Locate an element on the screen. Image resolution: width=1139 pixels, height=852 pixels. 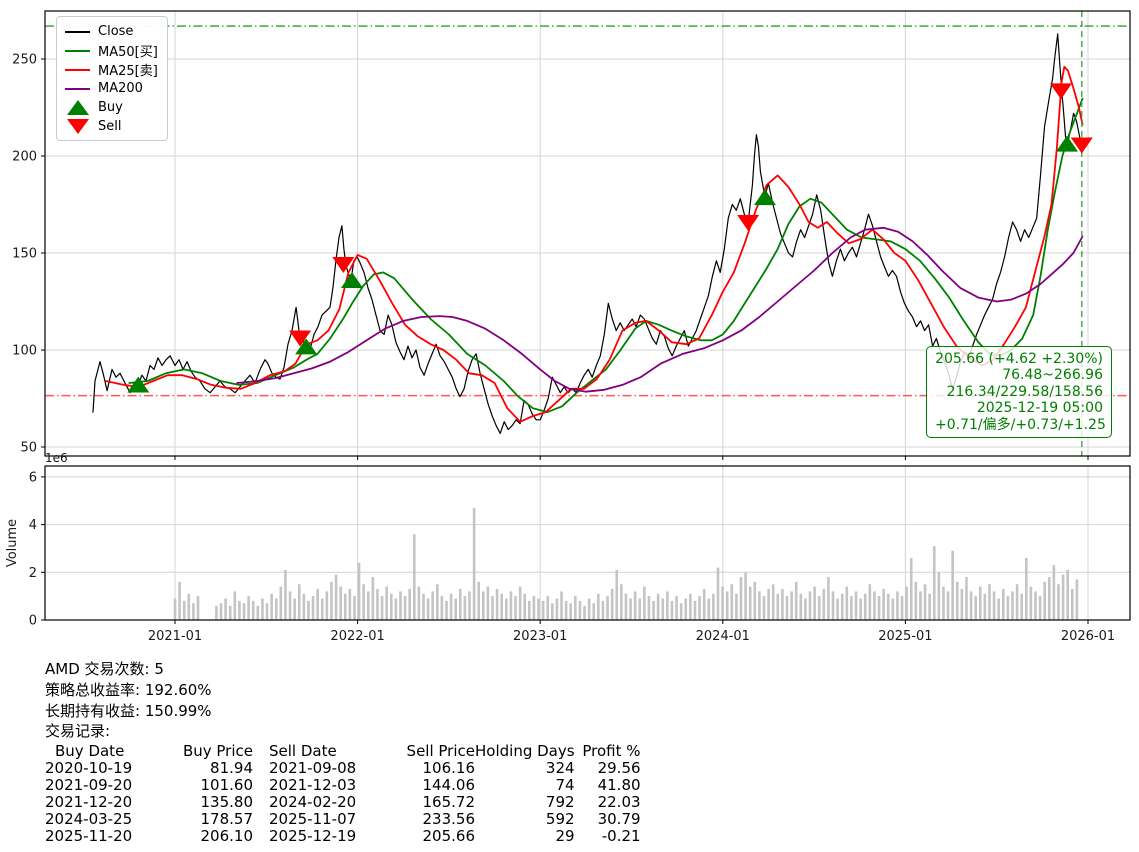
legend-label: MA200 is located at coordinates (120, 88).